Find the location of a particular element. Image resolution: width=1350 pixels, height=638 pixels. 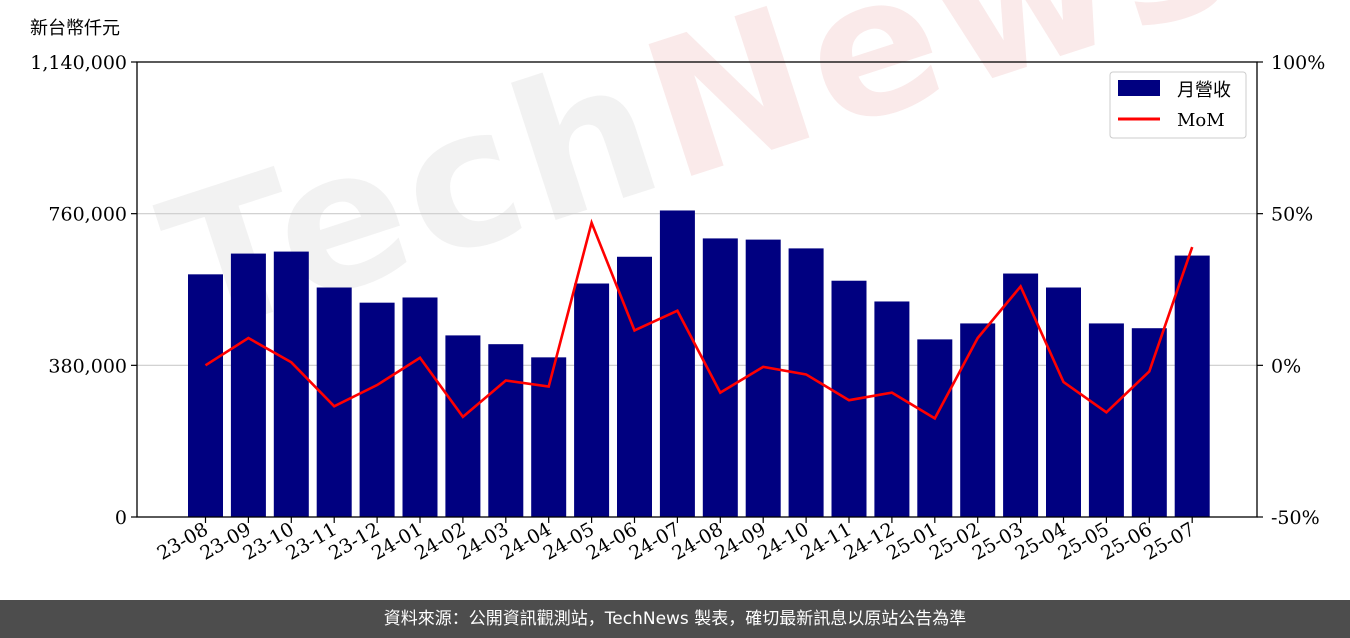

y-axis-unit-label: 新台幣仟元 is located at coordinates (75, 28).